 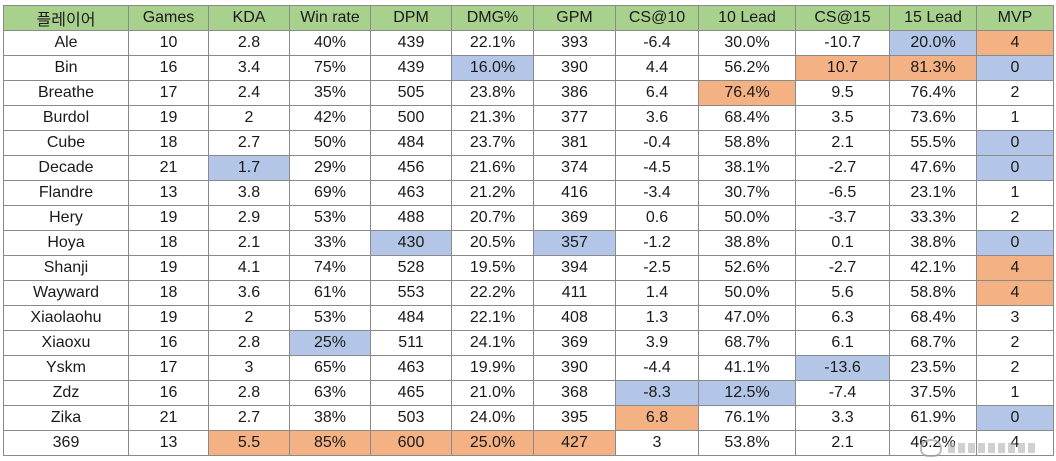 What do you see at coordinates (747, 68) in the screenshot?
I see `cell-10-lead: 56.2%` at bounding box center [747, 68].